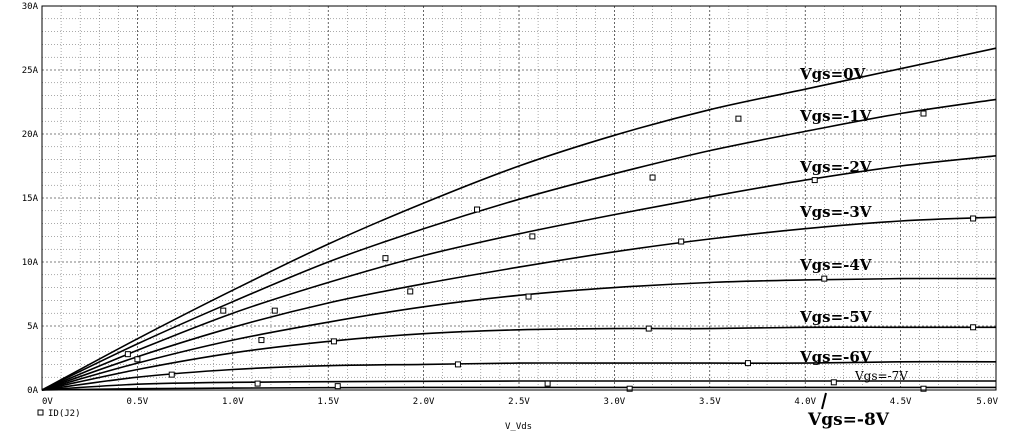  Describe the element at coordinates (835, 167) in the screenshot. I see `curve-label: Vgs=-2V` at that location.